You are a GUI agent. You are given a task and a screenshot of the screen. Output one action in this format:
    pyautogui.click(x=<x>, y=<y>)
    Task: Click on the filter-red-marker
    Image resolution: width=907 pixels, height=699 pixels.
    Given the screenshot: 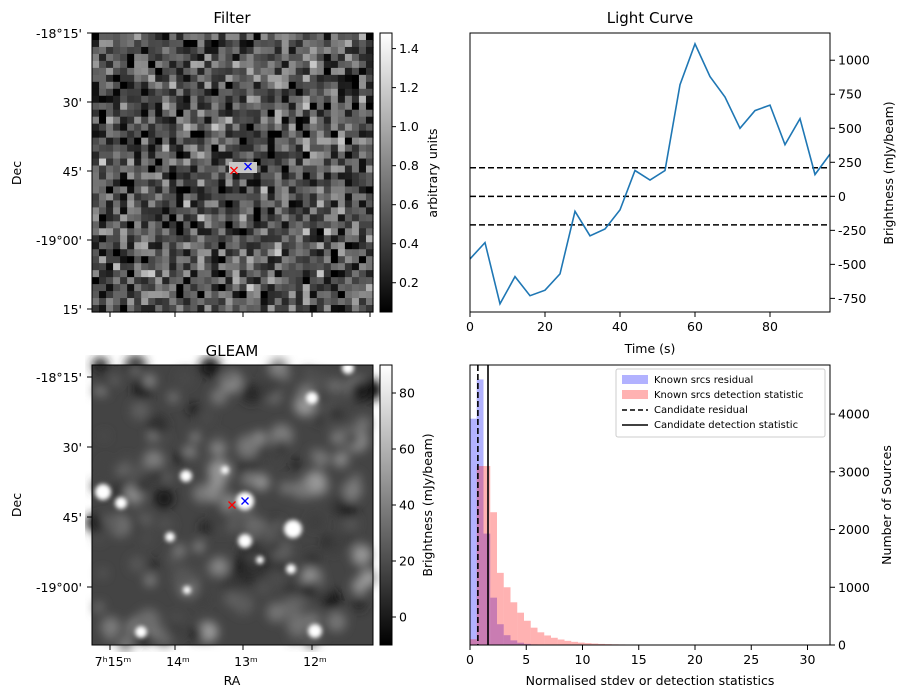 What is the action you would take?
    pyautogui.click(x=234, y=170)
    